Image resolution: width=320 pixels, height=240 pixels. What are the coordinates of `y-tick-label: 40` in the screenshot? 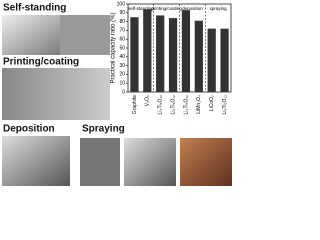 It's located at (122, 57).